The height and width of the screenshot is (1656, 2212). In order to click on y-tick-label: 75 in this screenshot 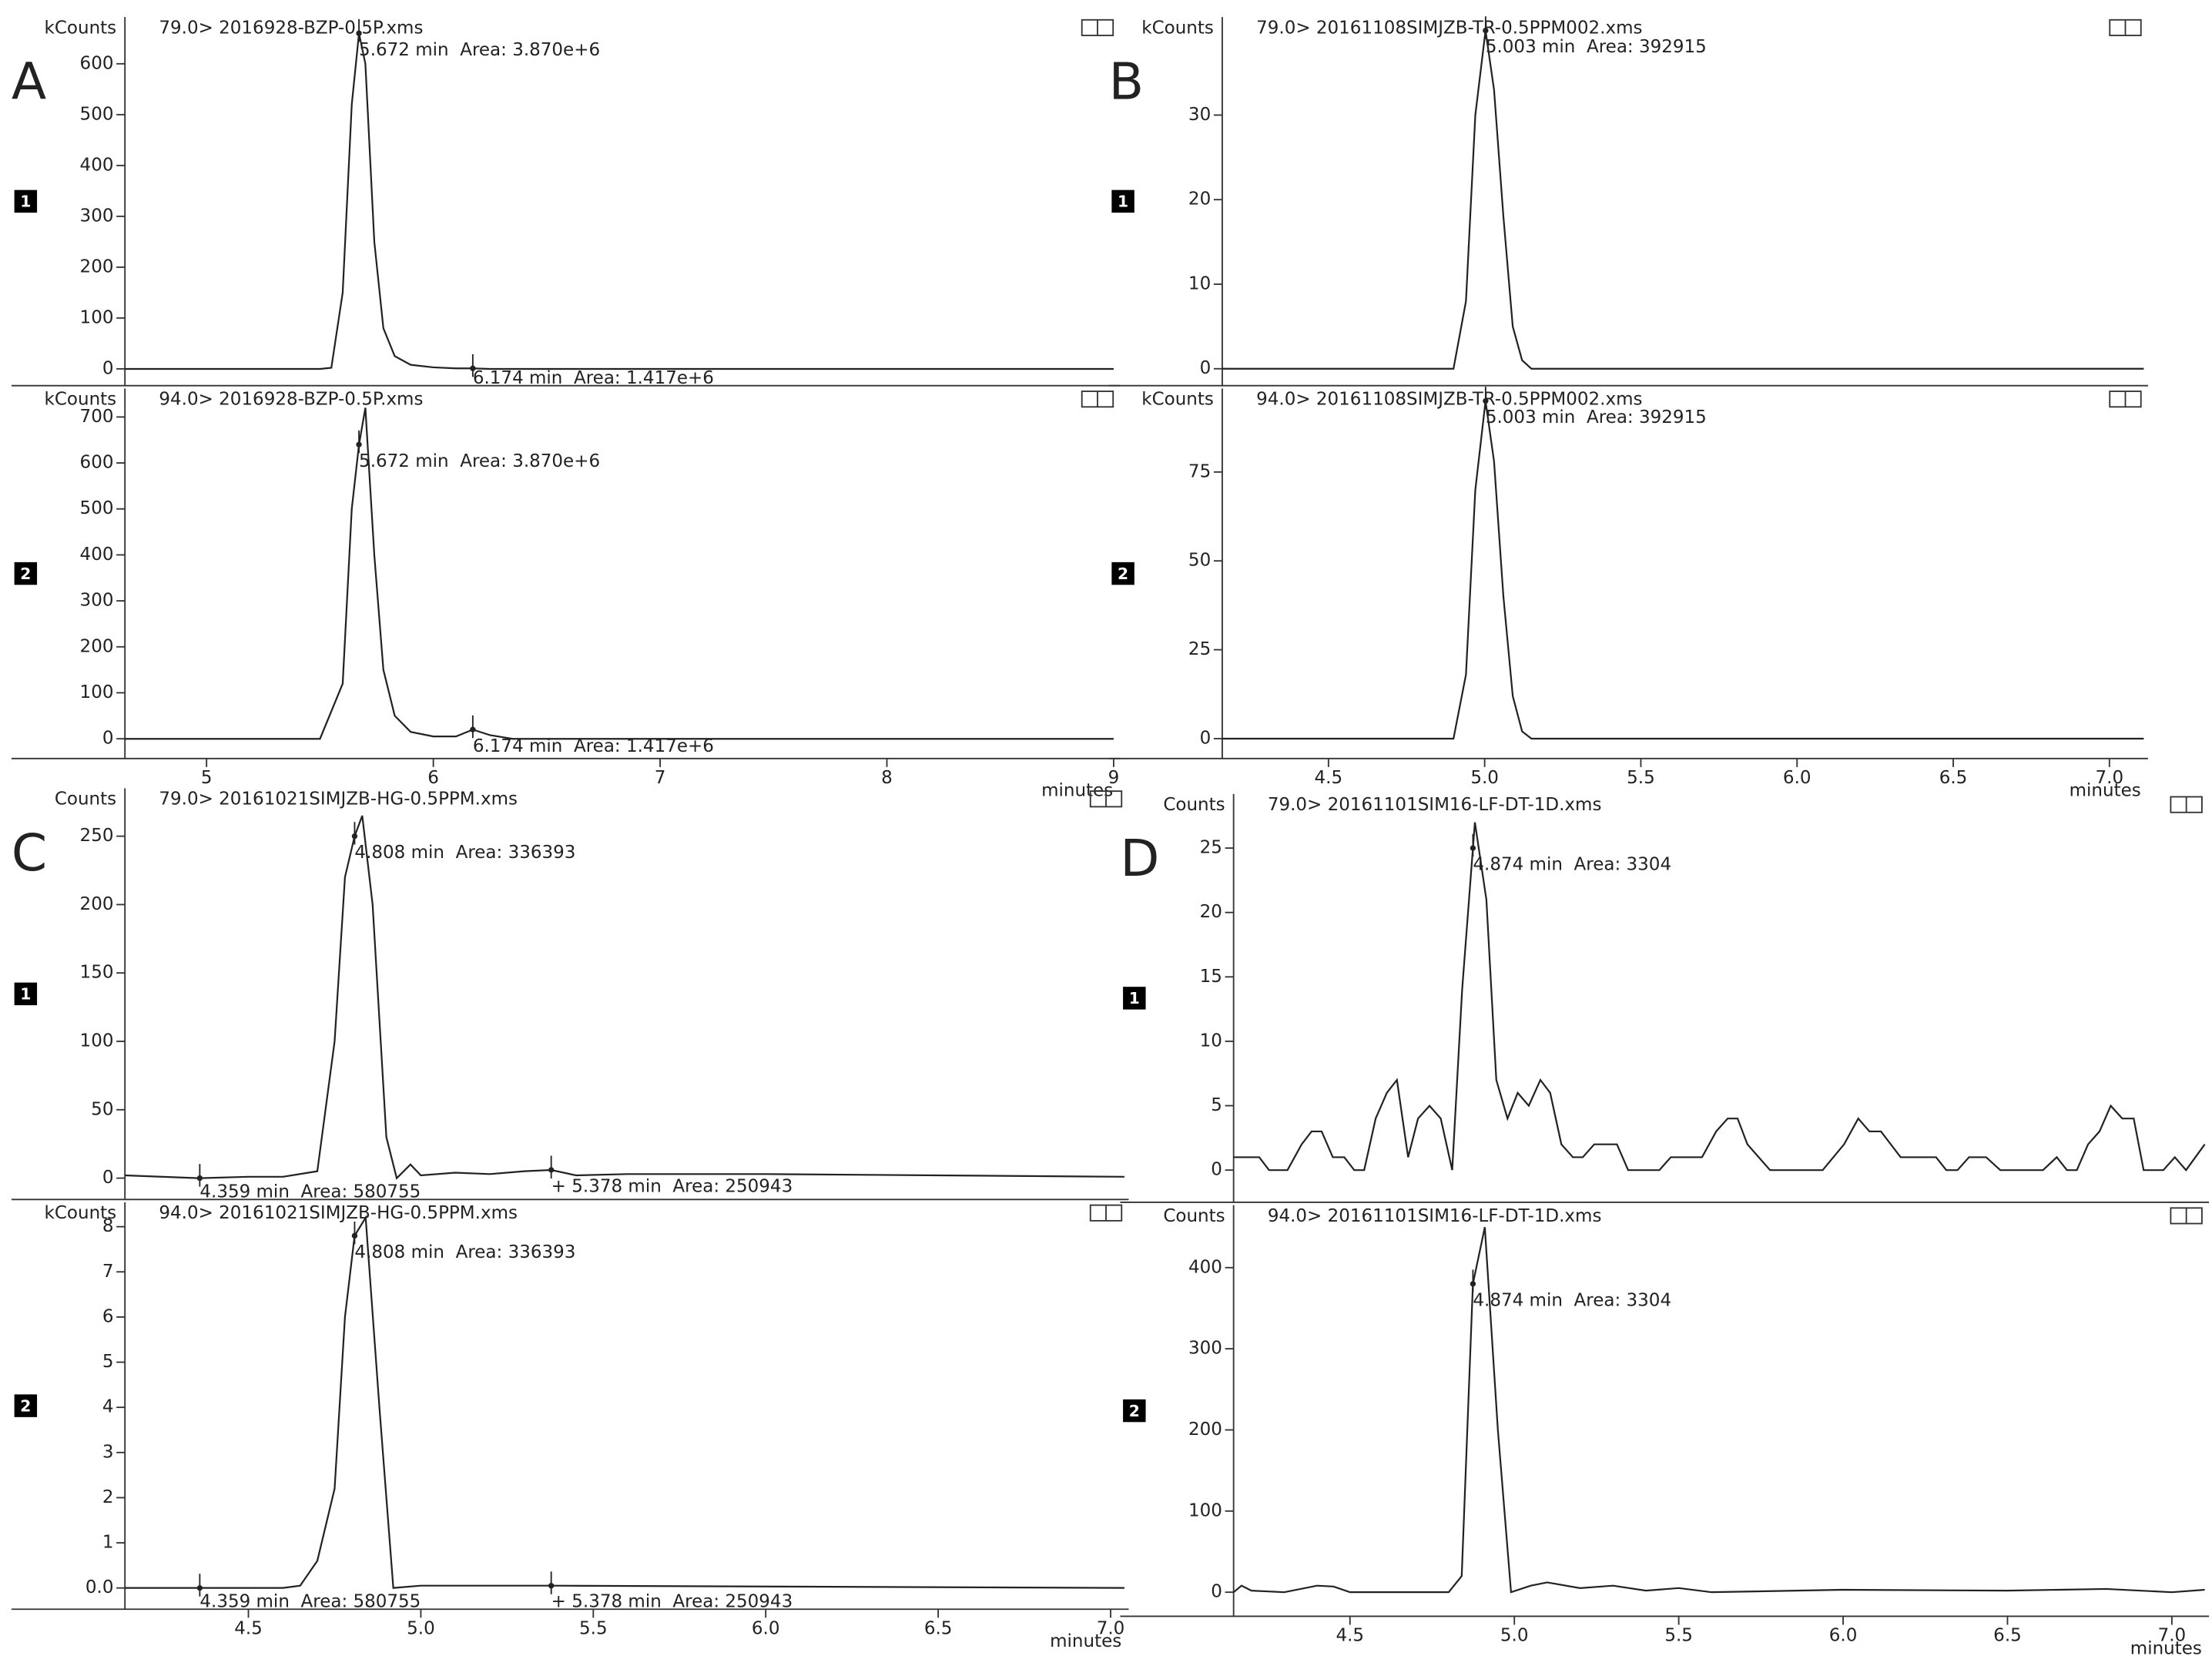, I will do `click(1199, 471)`.